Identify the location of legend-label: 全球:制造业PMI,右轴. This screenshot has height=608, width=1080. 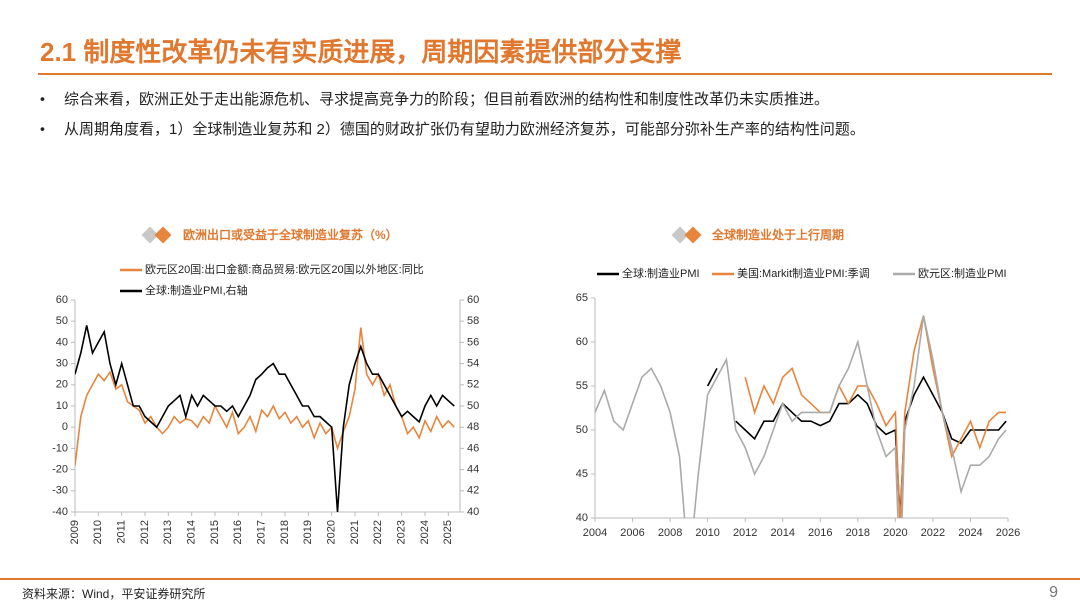
(196, 290).